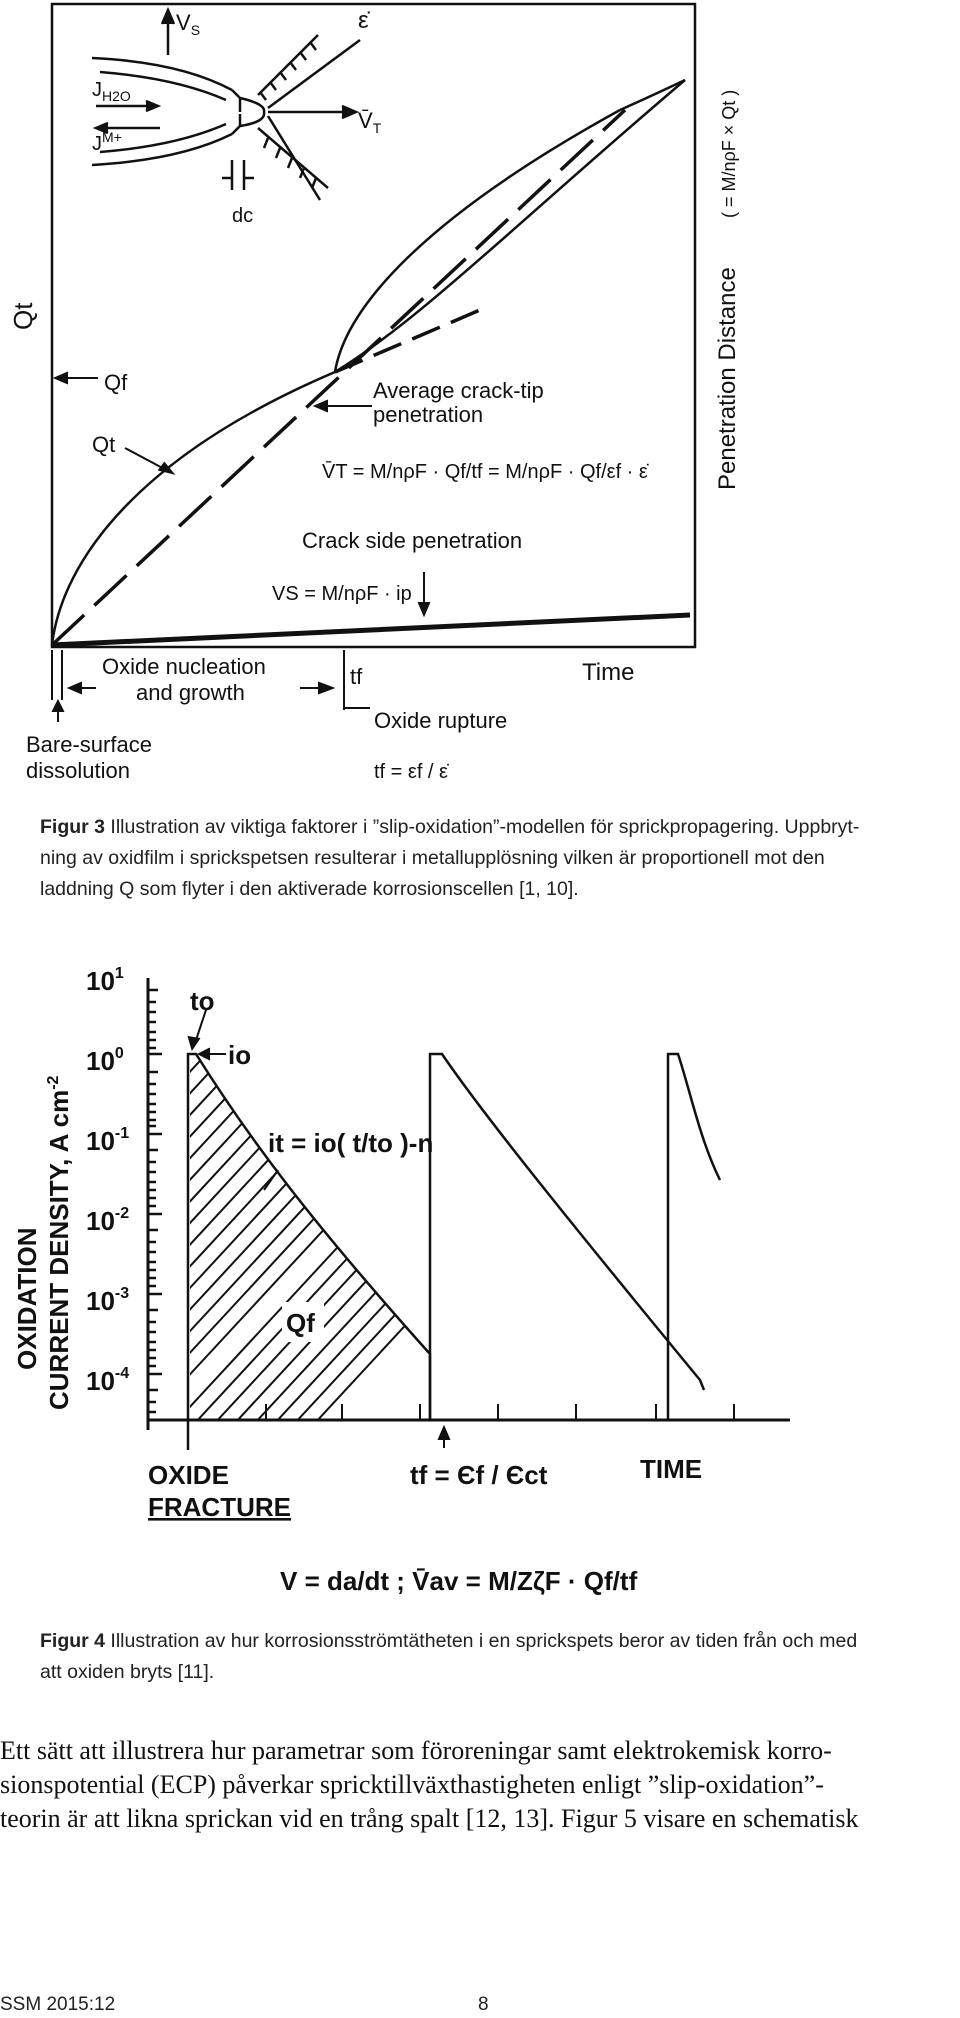 Image resolution: width=960 pixels, height=2018 pixels. I want to click on qf-label-bg, so click(303, 1322).